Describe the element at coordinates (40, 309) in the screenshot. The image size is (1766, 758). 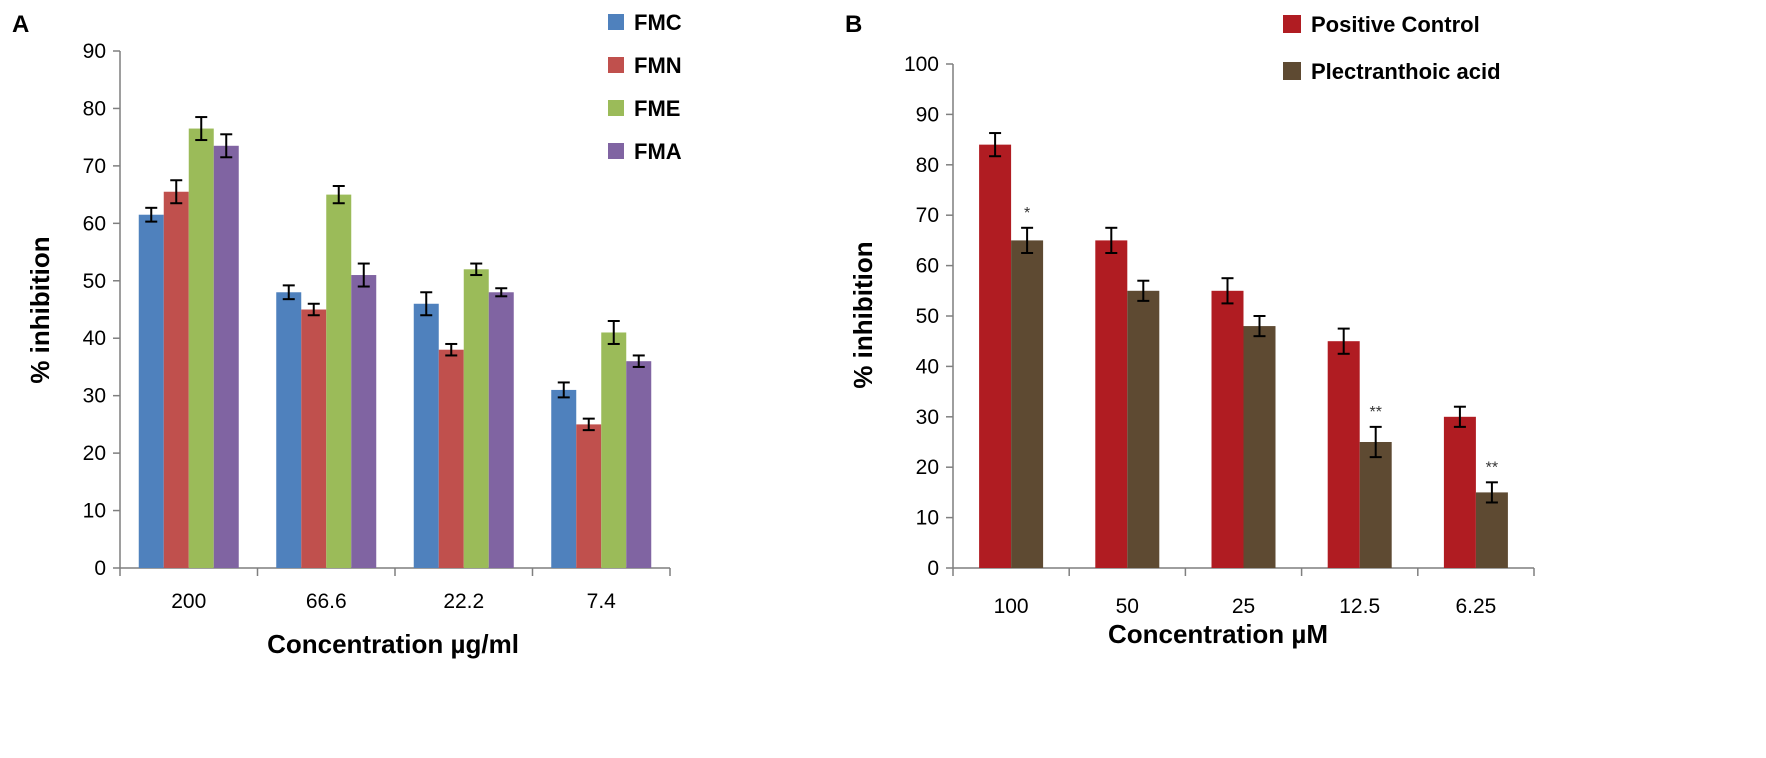
I see `y-axis-title-a: % inhibition` at that location.